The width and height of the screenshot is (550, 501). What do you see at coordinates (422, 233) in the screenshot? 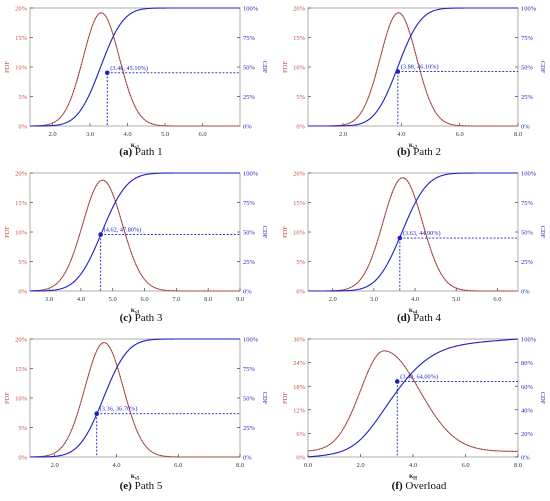
I see `point-annotation: (3.63, 44.90%)` at bounding box center [422, 233].